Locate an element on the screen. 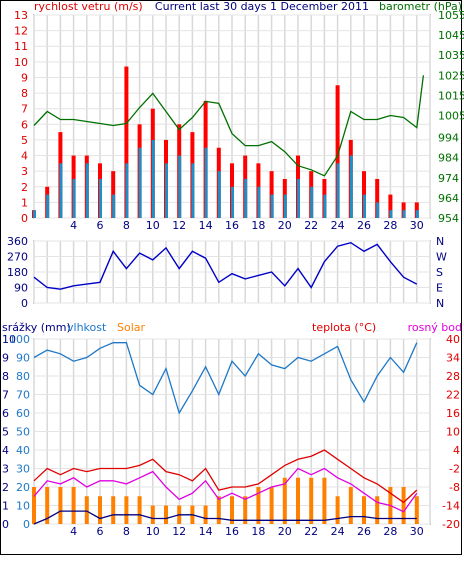 This screenshot has width=464, height=566. p1-left-tick-label: 1 is located at coordinates (24, 202).